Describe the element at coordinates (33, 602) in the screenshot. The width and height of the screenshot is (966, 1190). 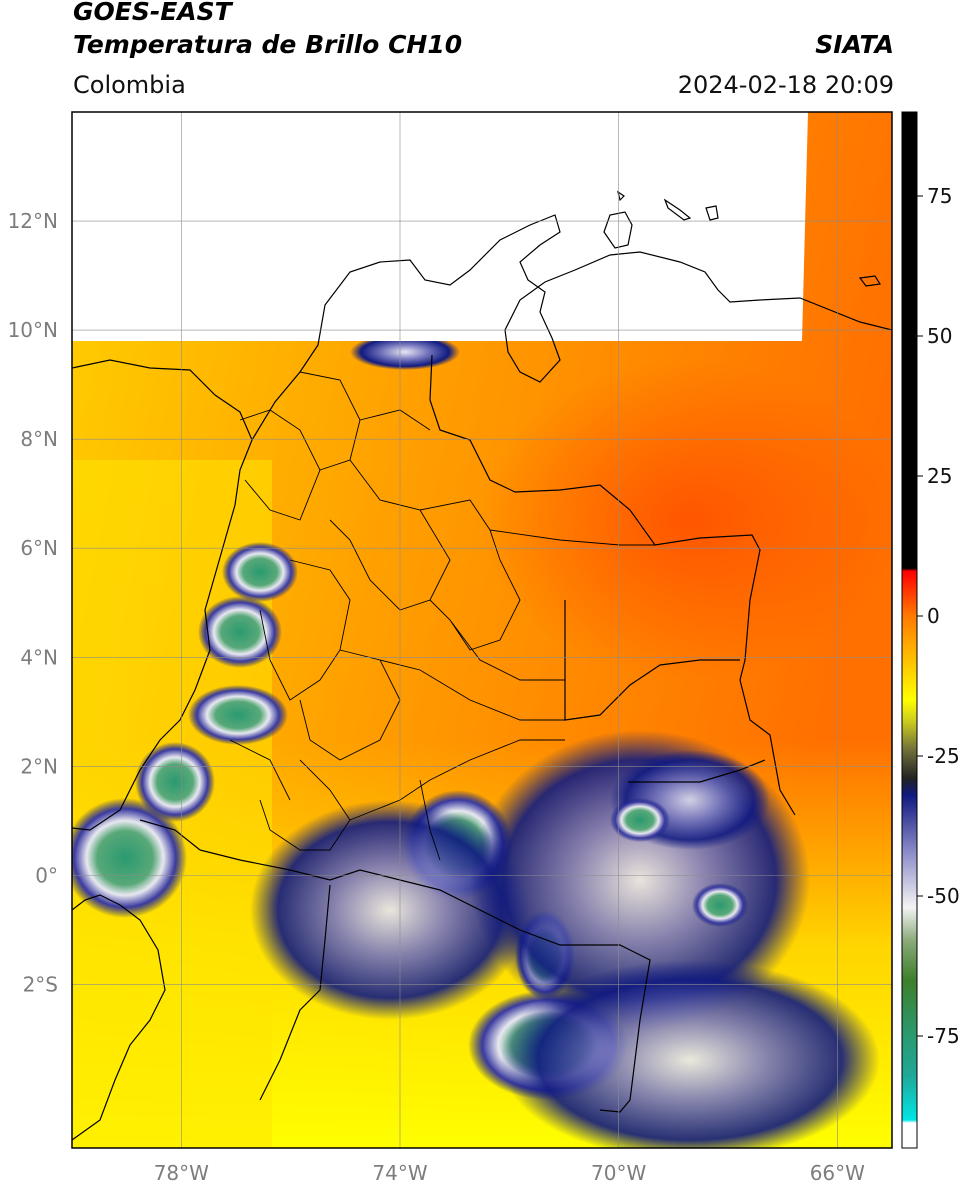
I see `latitude-labels: 12°N 10°N 8°N 6°N 4°N 2°N 0° 2°S` at that location.